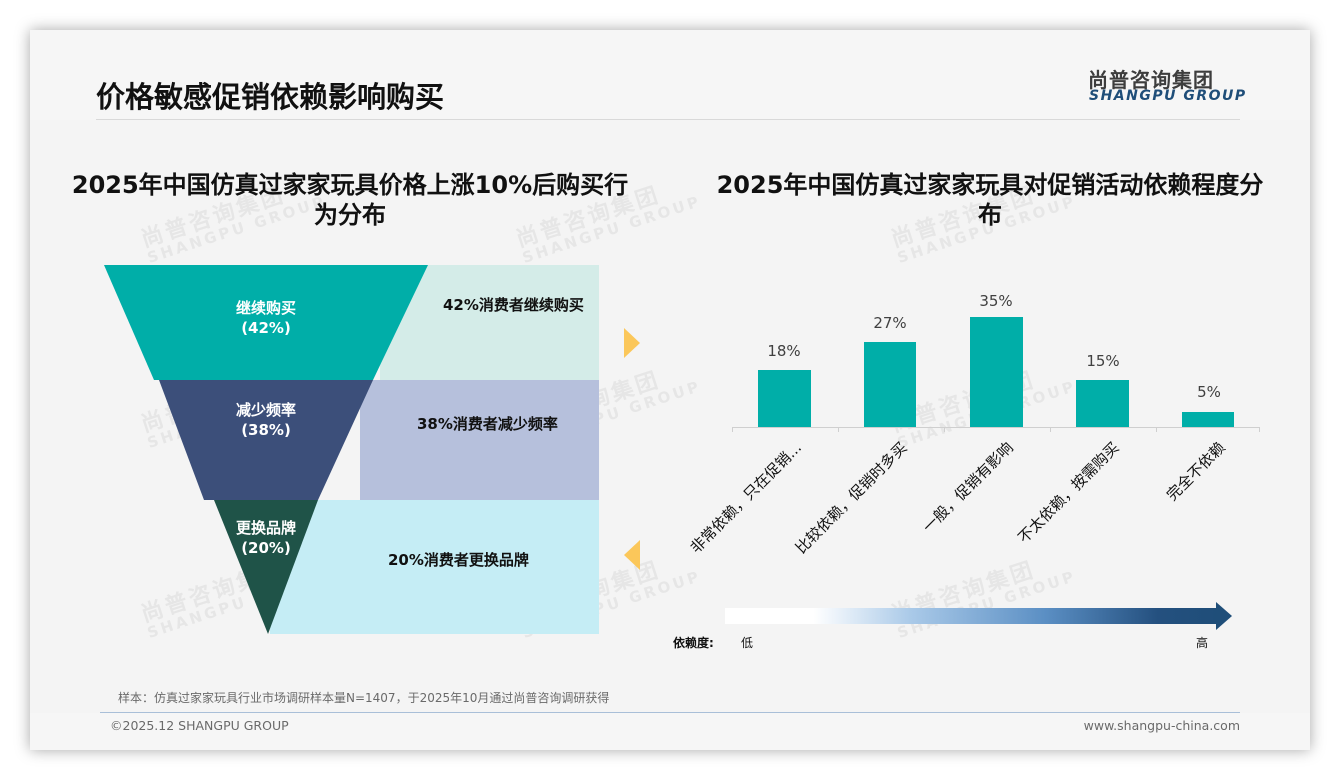 This screenshot has width=1340, height=780. What do you see at coordinates (1151, 80) in the screenshot?
I see `logo-chinese: 尚普咨询集团` at bounding box center [1151, 80].